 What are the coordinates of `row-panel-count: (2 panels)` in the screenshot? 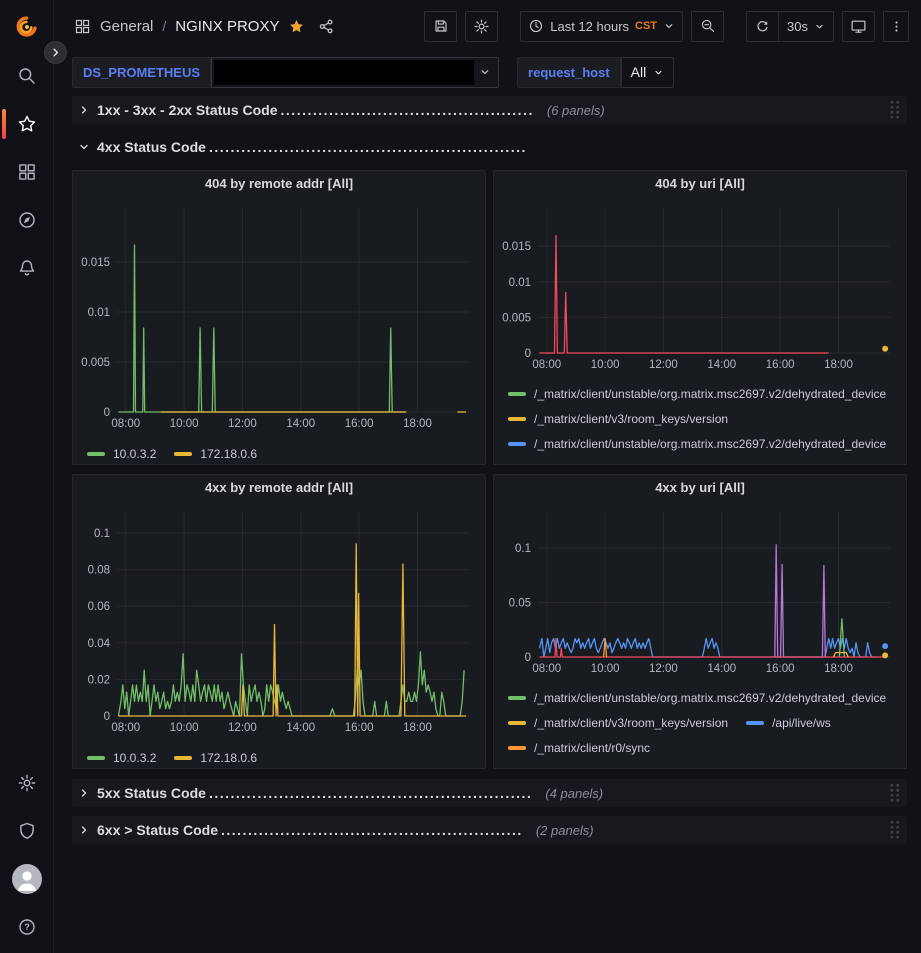 It's located at (564, 830).